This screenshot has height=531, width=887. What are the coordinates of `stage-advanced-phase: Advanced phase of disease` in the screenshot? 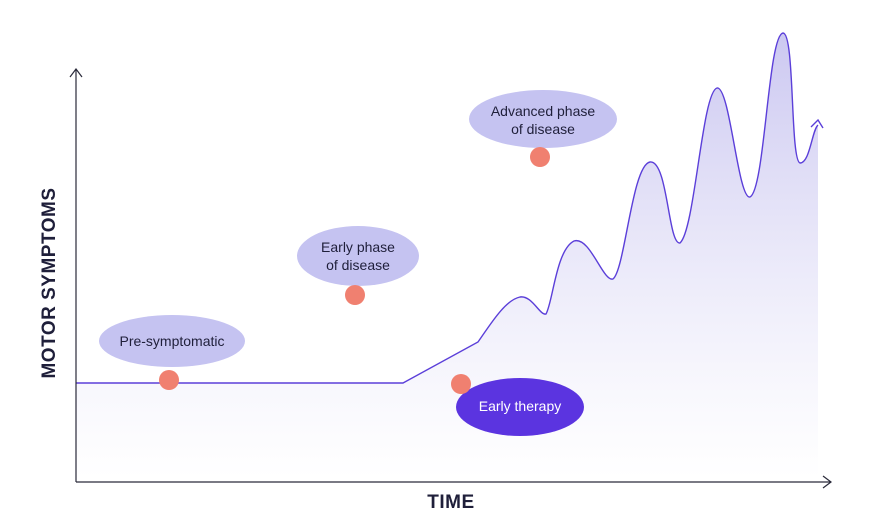 It's located at (543, 128).